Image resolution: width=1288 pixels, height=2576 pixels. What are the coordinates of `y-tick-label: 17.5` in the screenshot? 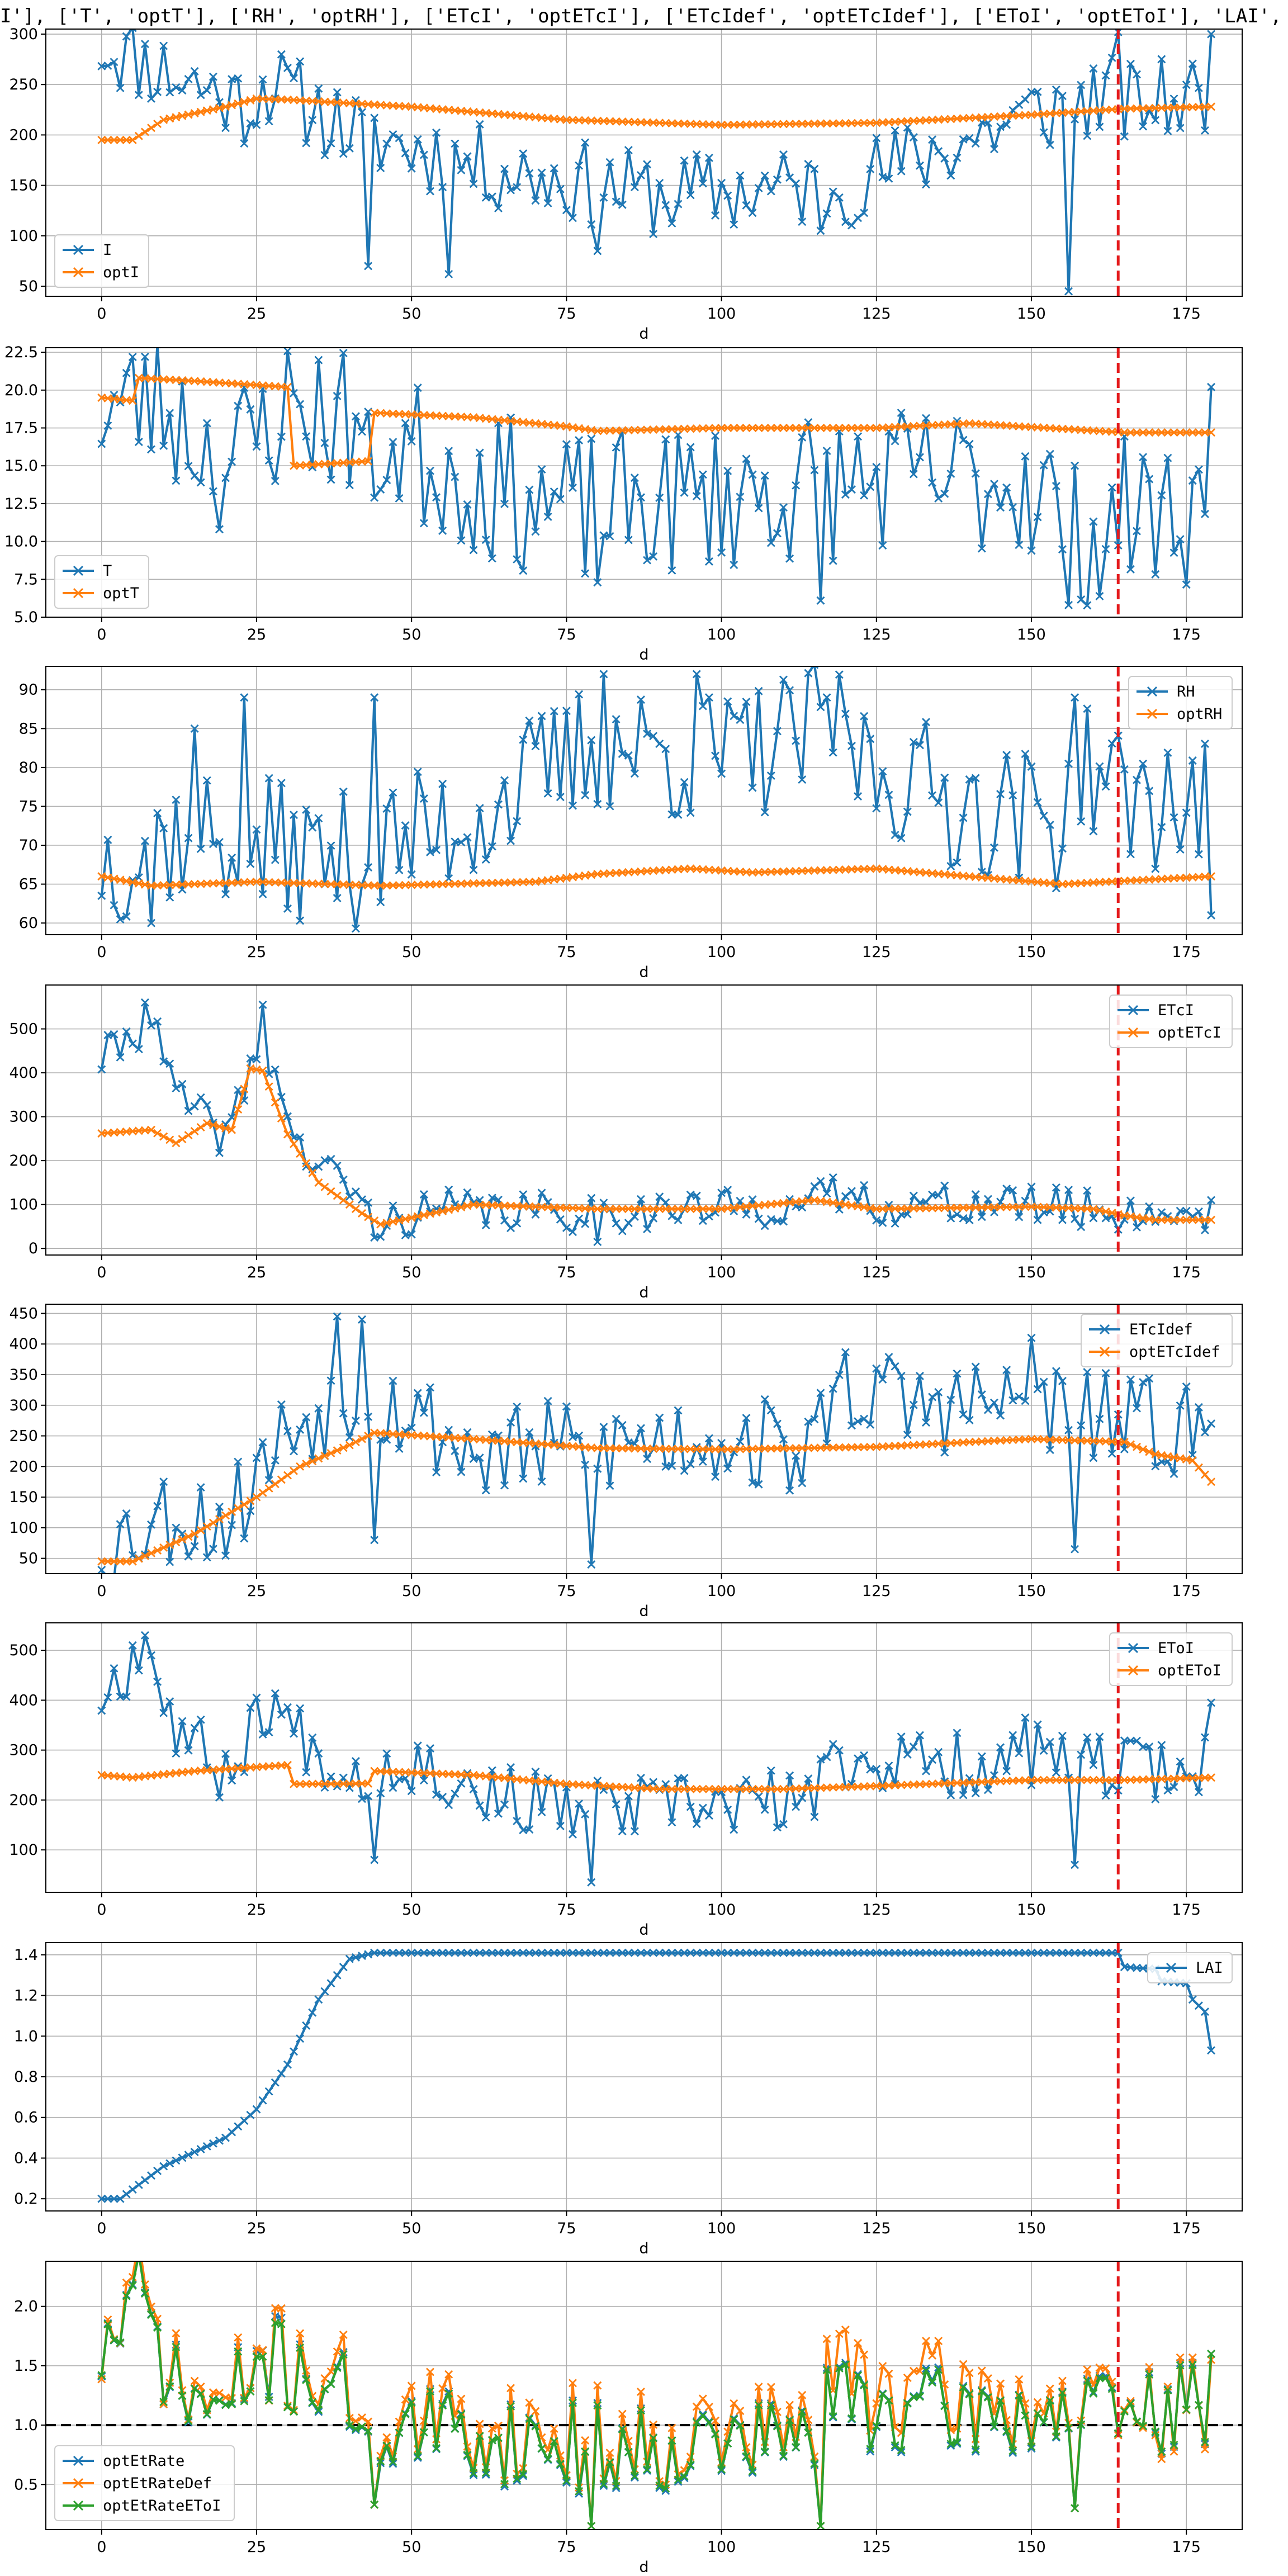 It's located at (21, 429).